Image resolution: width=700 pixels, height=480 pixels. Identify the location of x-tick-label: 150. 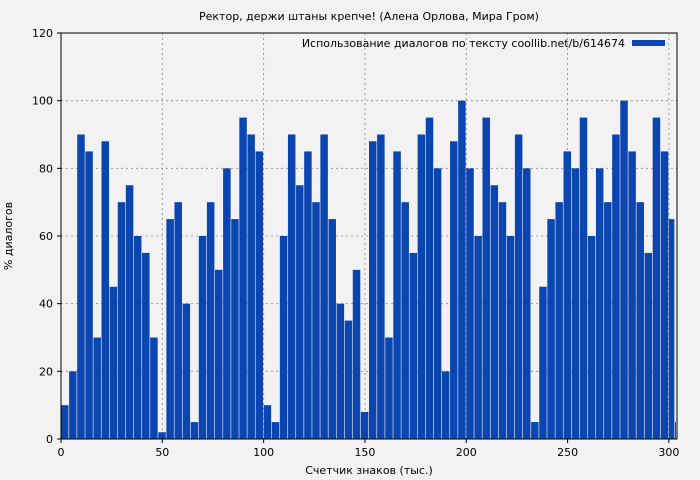
(364, 452).